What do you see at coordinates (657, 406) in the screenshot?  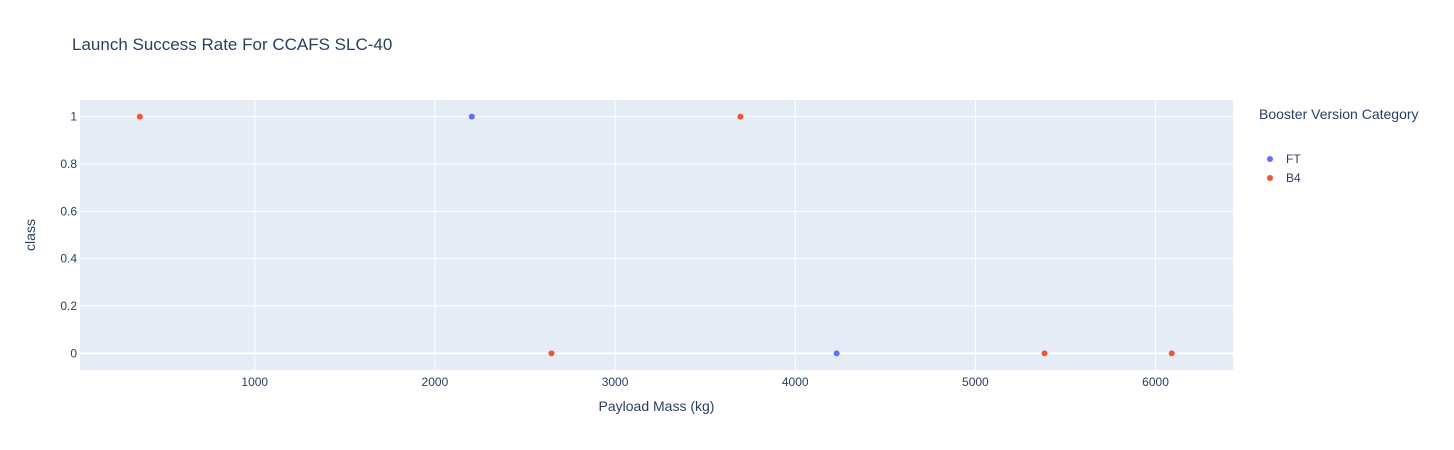 I see `x-axis-title: Payload Mass (kg)` at bounding box center [657, 406].